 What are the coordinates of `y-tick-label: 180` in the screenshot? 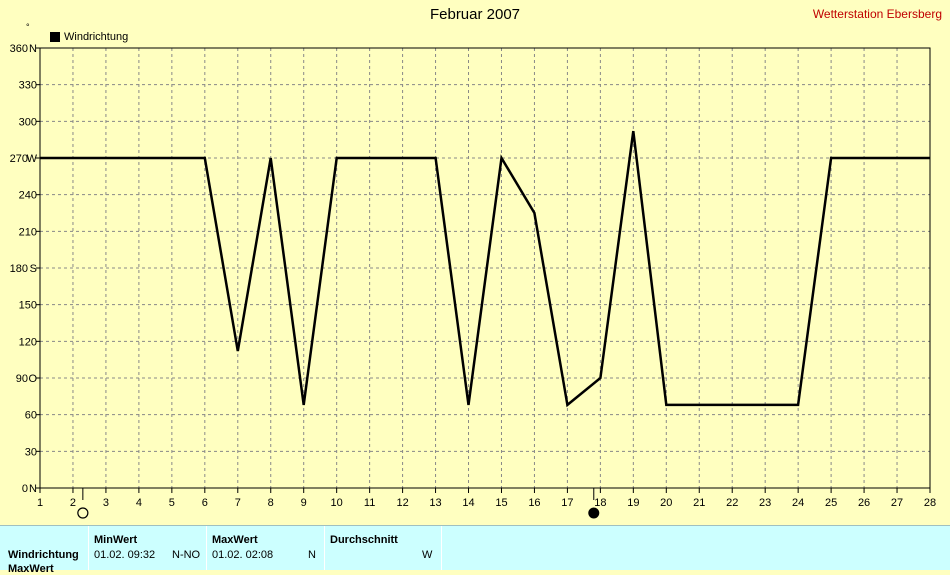 It's located at (19, 269).